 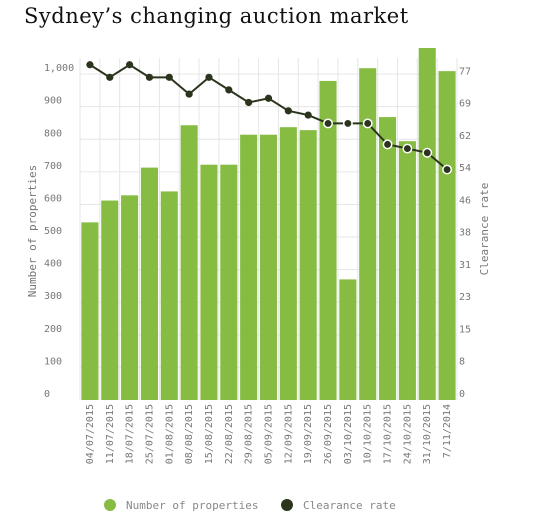 What do you see at coordinates (130, 434) in the screenshot?
I see `x-tick-label: 18/07/2015` at bounding box center [130, 434].